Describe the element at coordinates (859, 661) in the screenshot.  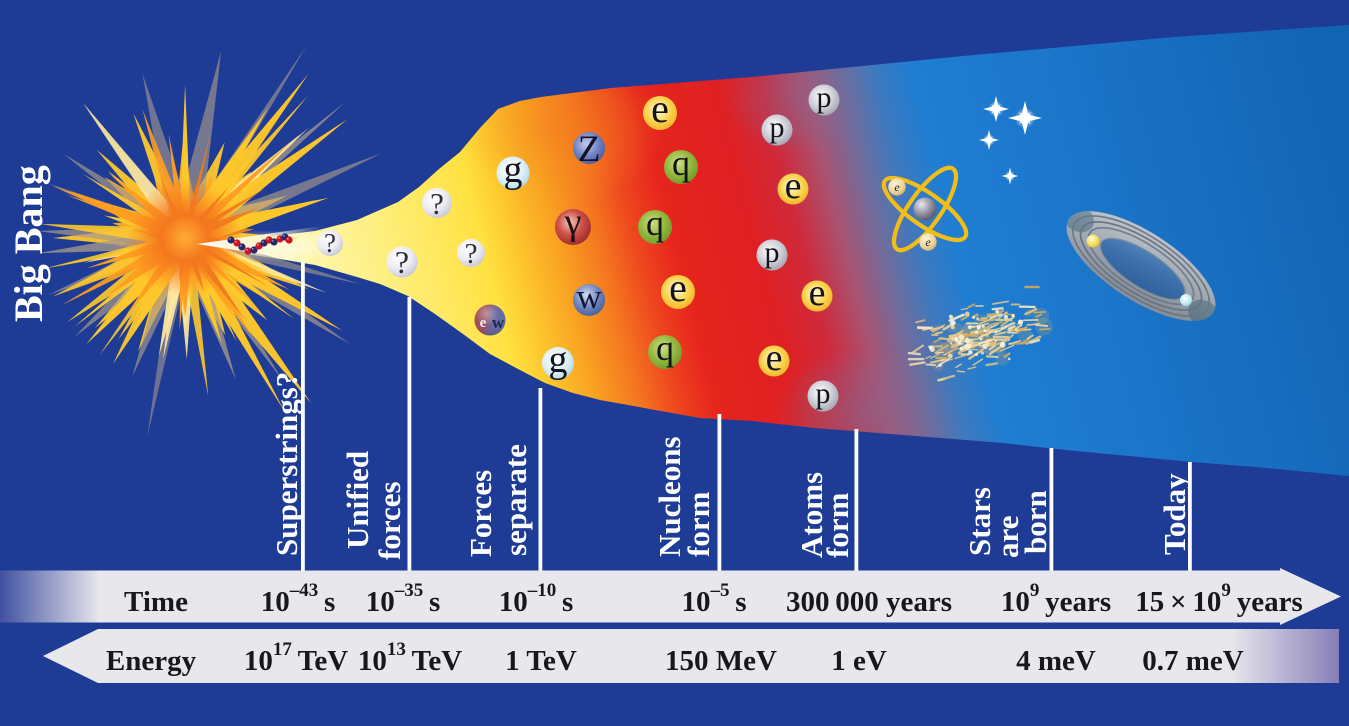
I see `svg-text: 1 eV` at that location.